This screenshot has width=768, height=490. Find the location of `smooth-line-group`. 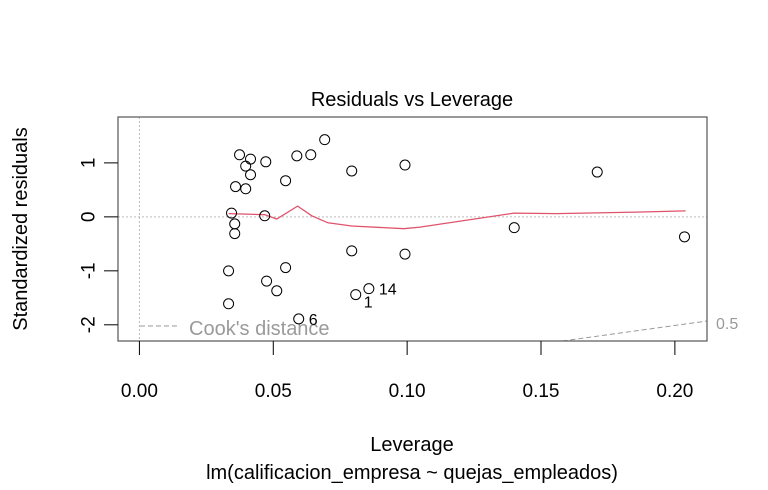

smooth-line-group is located at coordinates (457, 217).